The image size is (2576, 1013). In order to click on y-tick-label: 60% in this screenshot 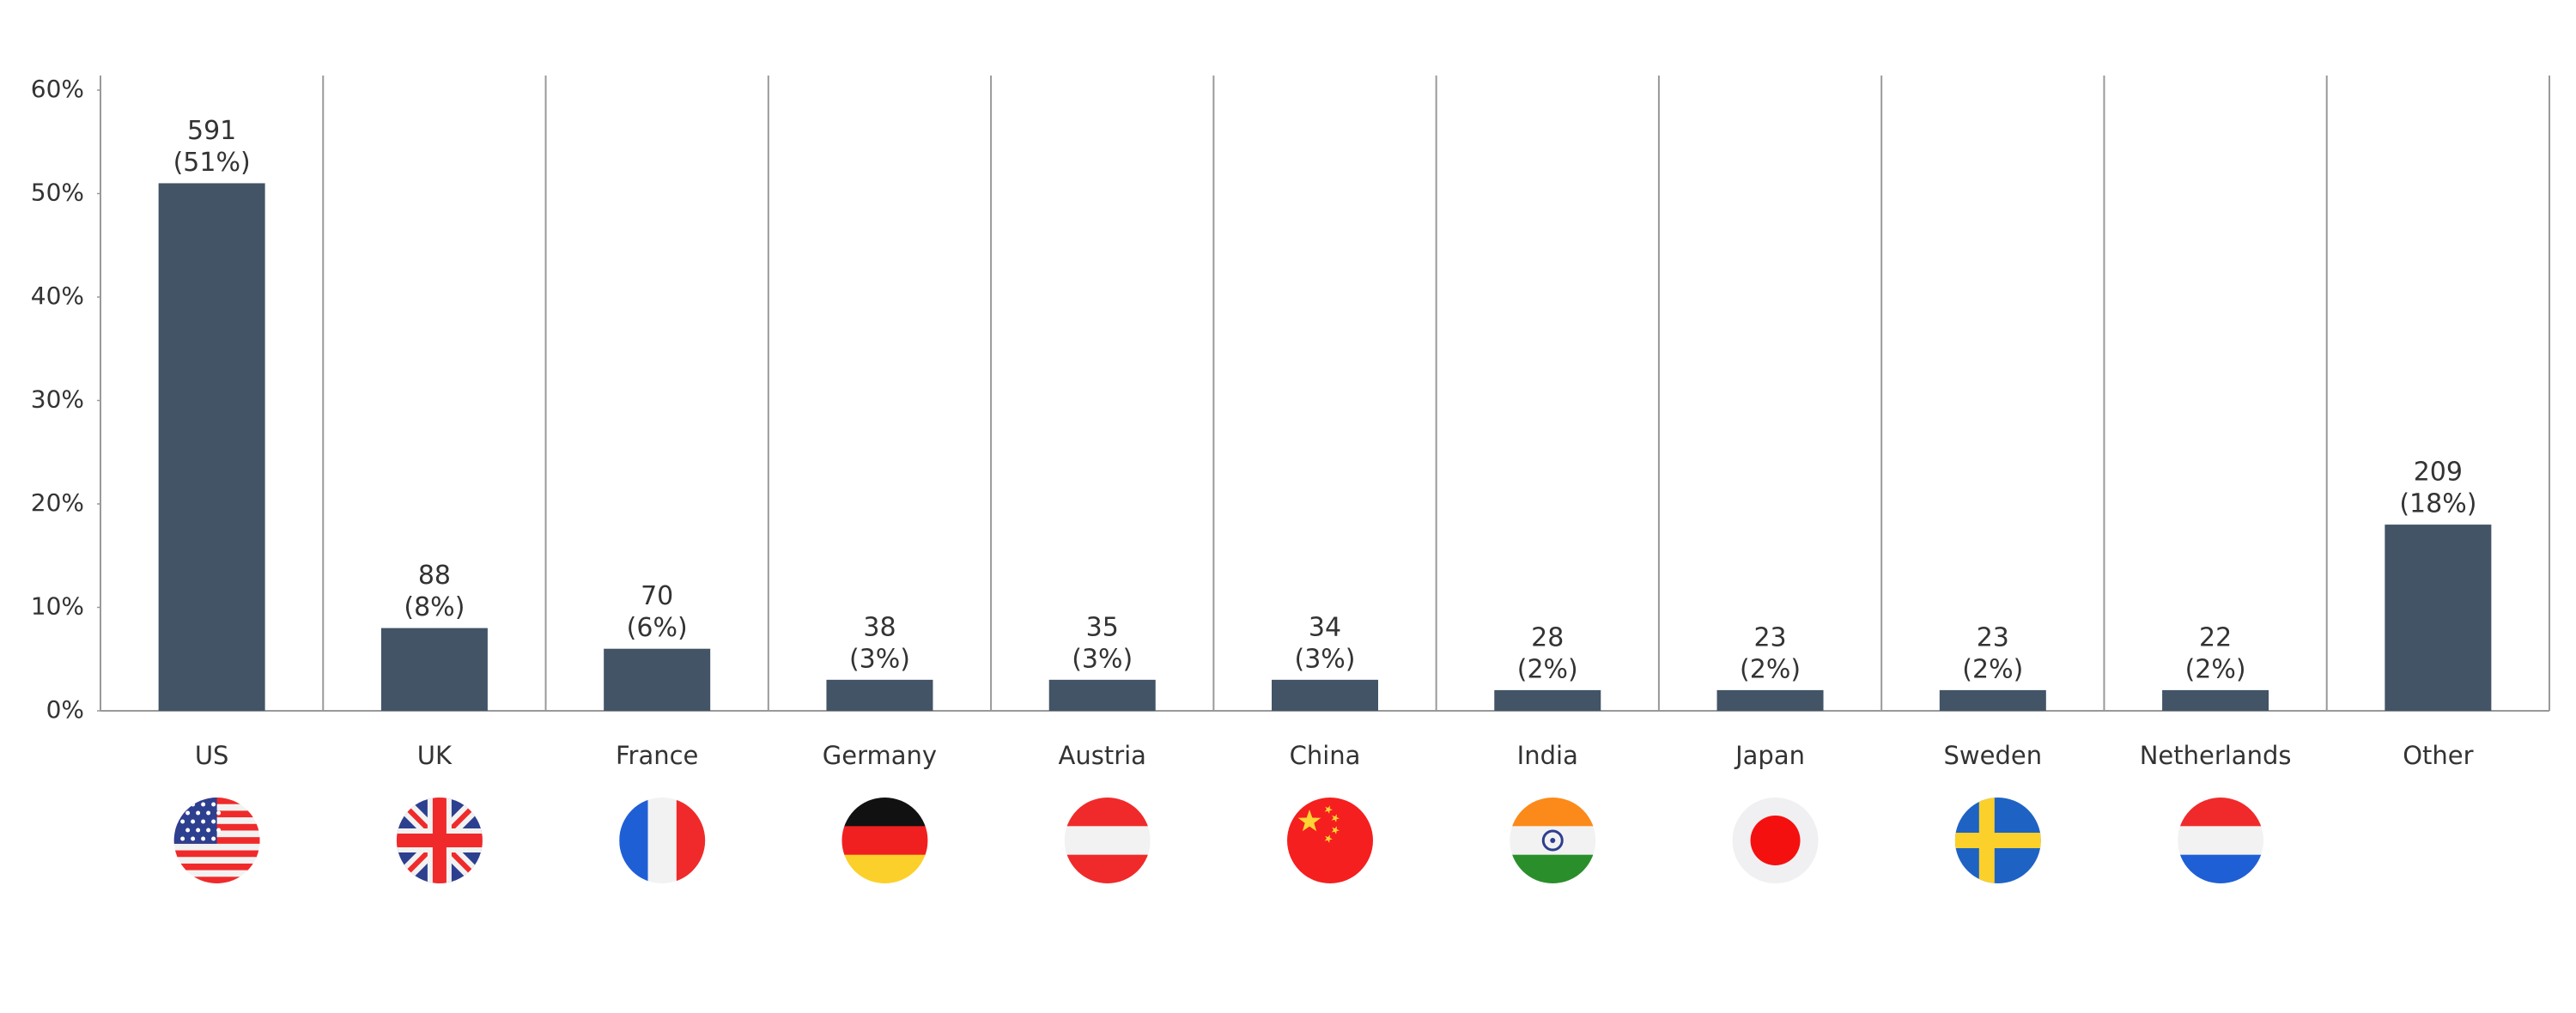, I will do `click(58, 89)`.